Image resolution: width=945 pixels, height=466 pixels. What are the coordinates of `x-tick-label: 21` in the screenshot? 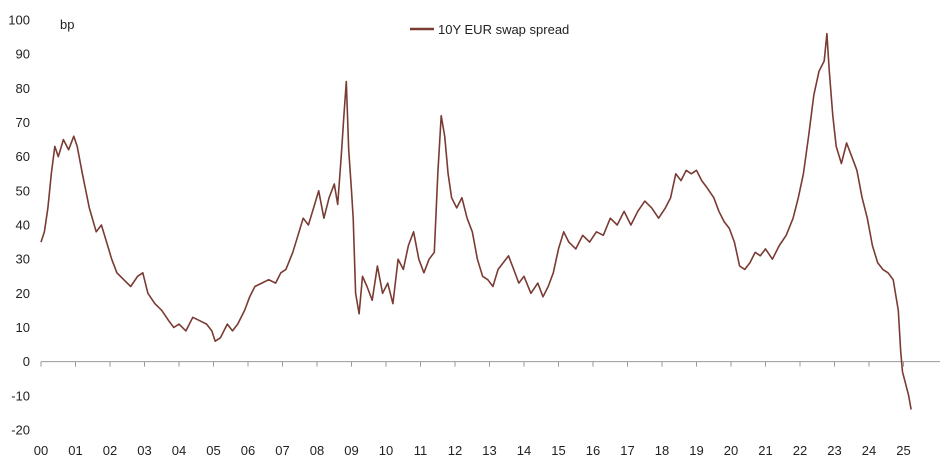 It's located at (765, 450).